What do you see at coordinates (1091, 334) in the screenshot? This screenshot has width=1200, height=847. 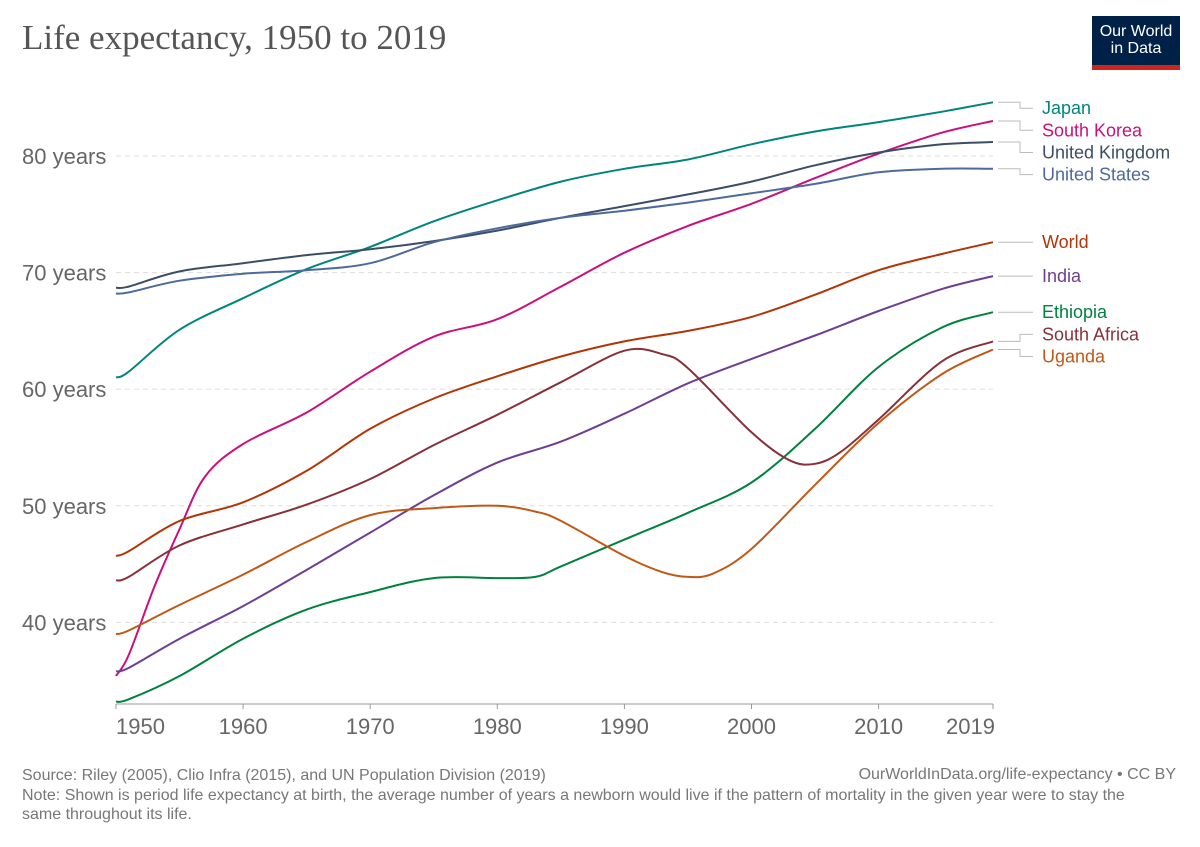 I see `series-label-south-africa: South Africa` at bounding box center [1091, 334].